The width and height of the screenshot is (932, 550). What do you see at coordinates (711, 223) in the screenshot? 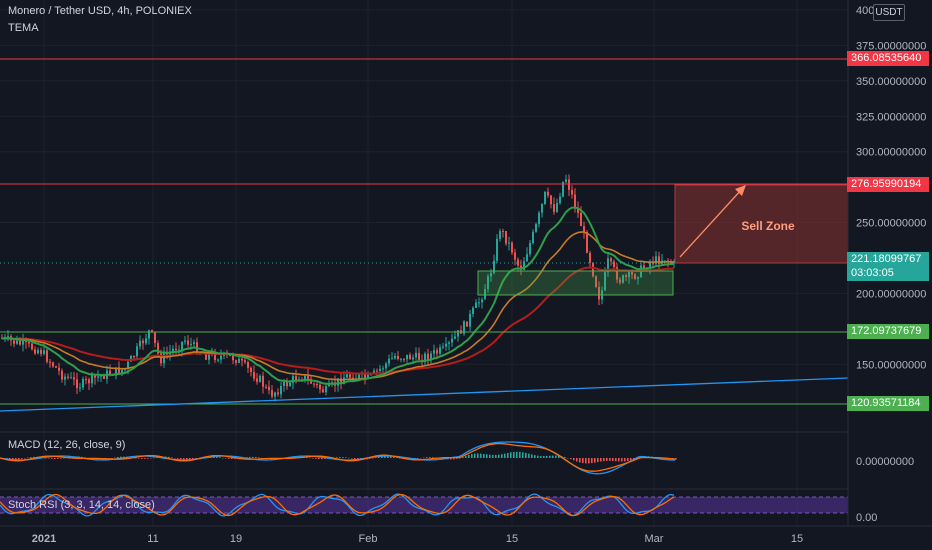
I see `sell-zone-arrow` at bounding box center [711, 223].